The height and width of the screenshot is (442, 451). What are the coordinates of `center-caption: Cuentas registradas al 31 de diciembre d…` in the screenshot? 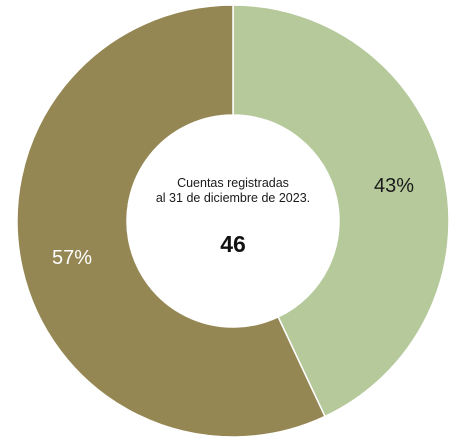 It's located at (233, 191).